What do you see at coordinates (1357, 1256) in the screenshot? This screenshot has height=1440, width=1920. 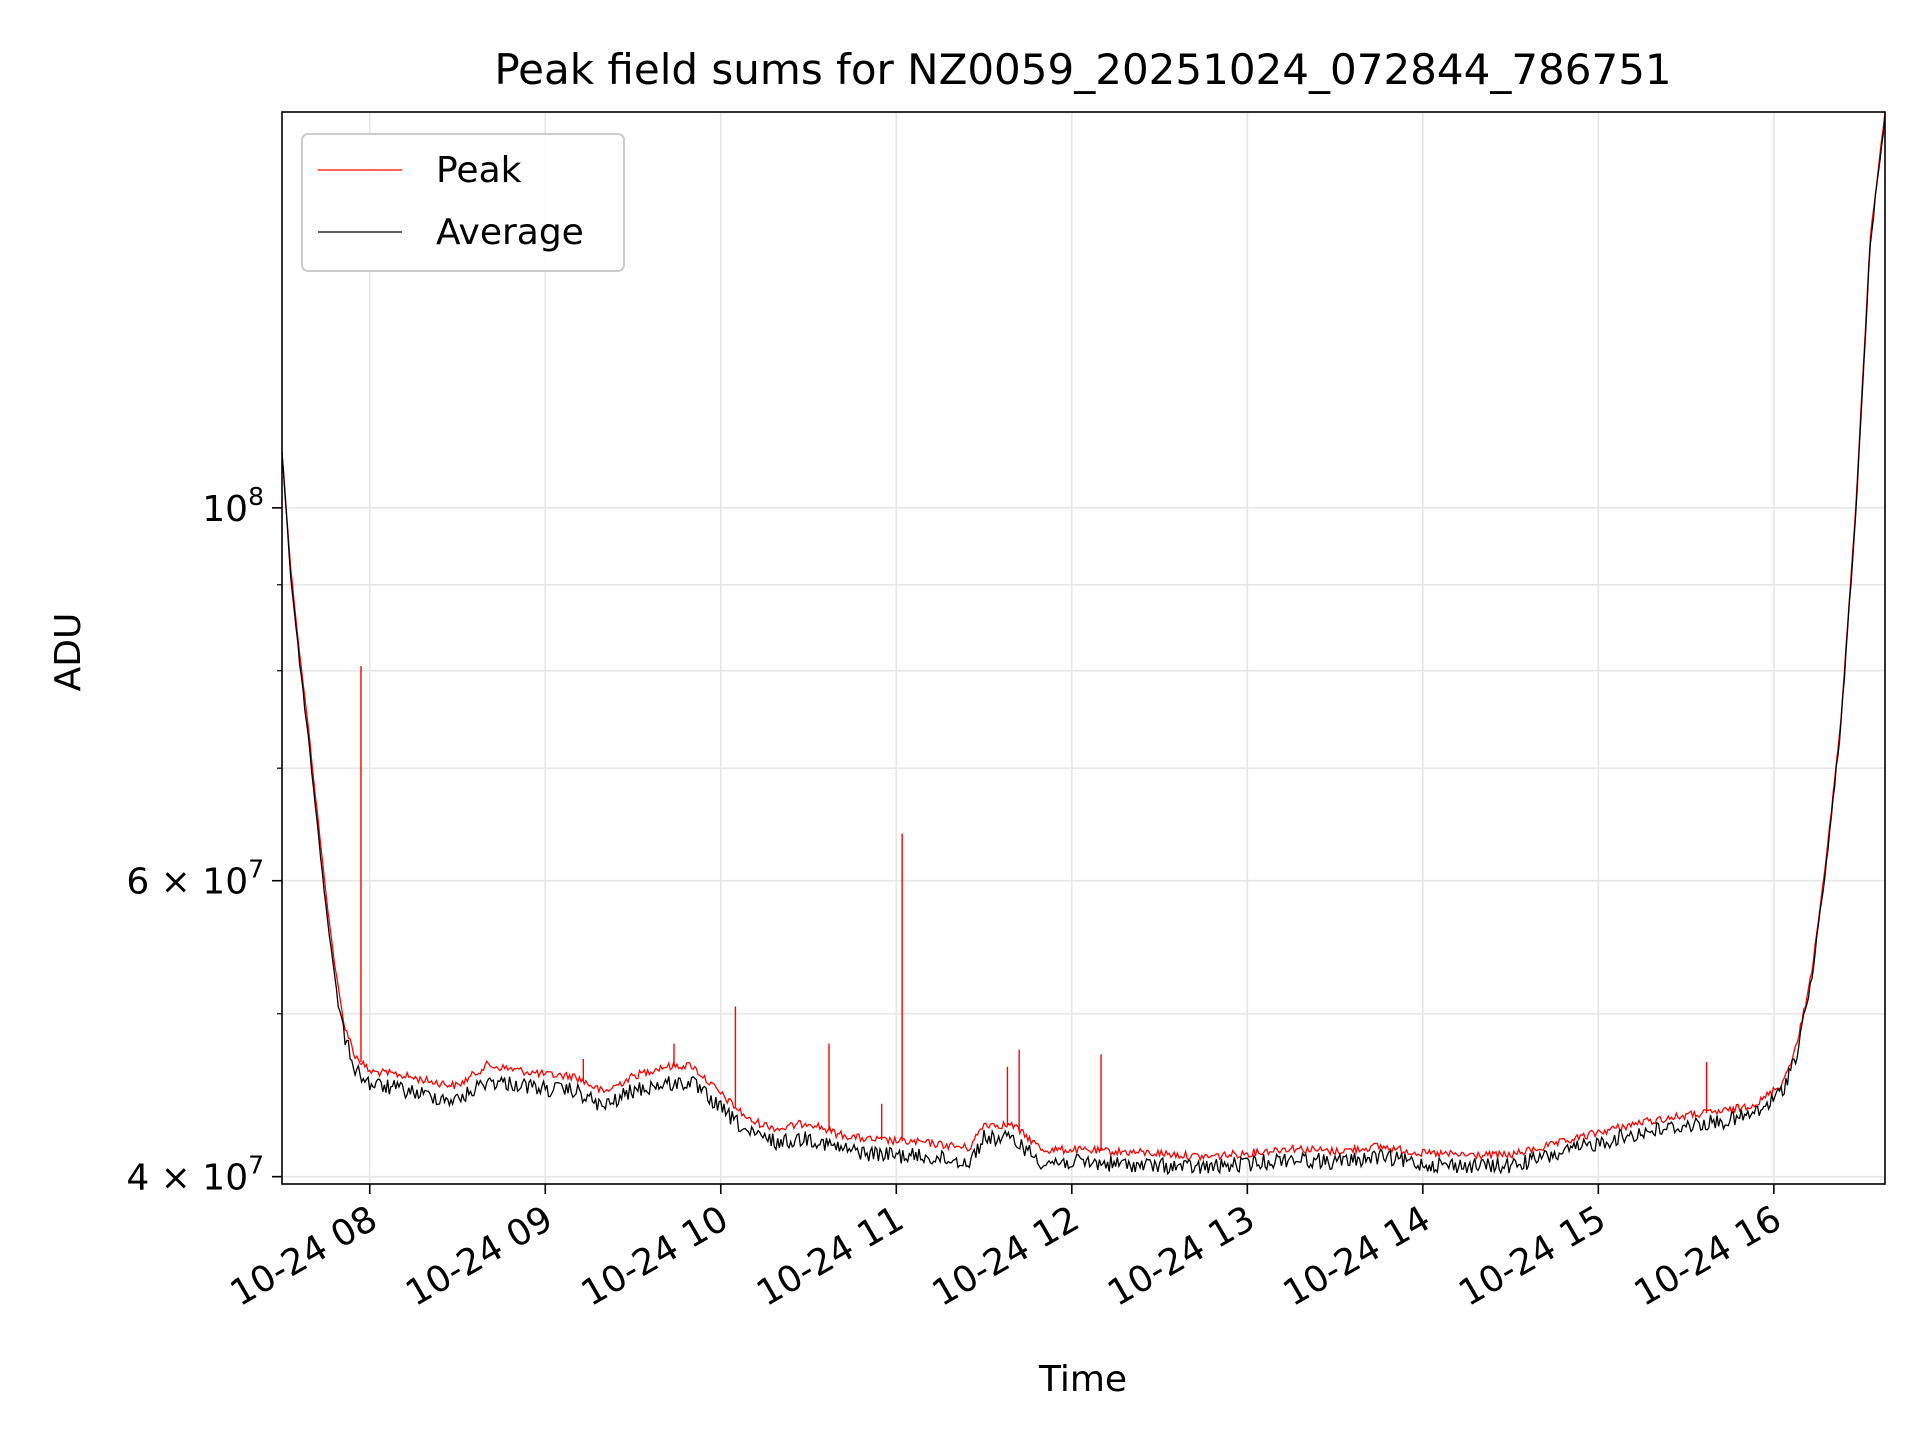 I see `x-tick-label: 10-24 14` at bounding box center [1357, 1256].